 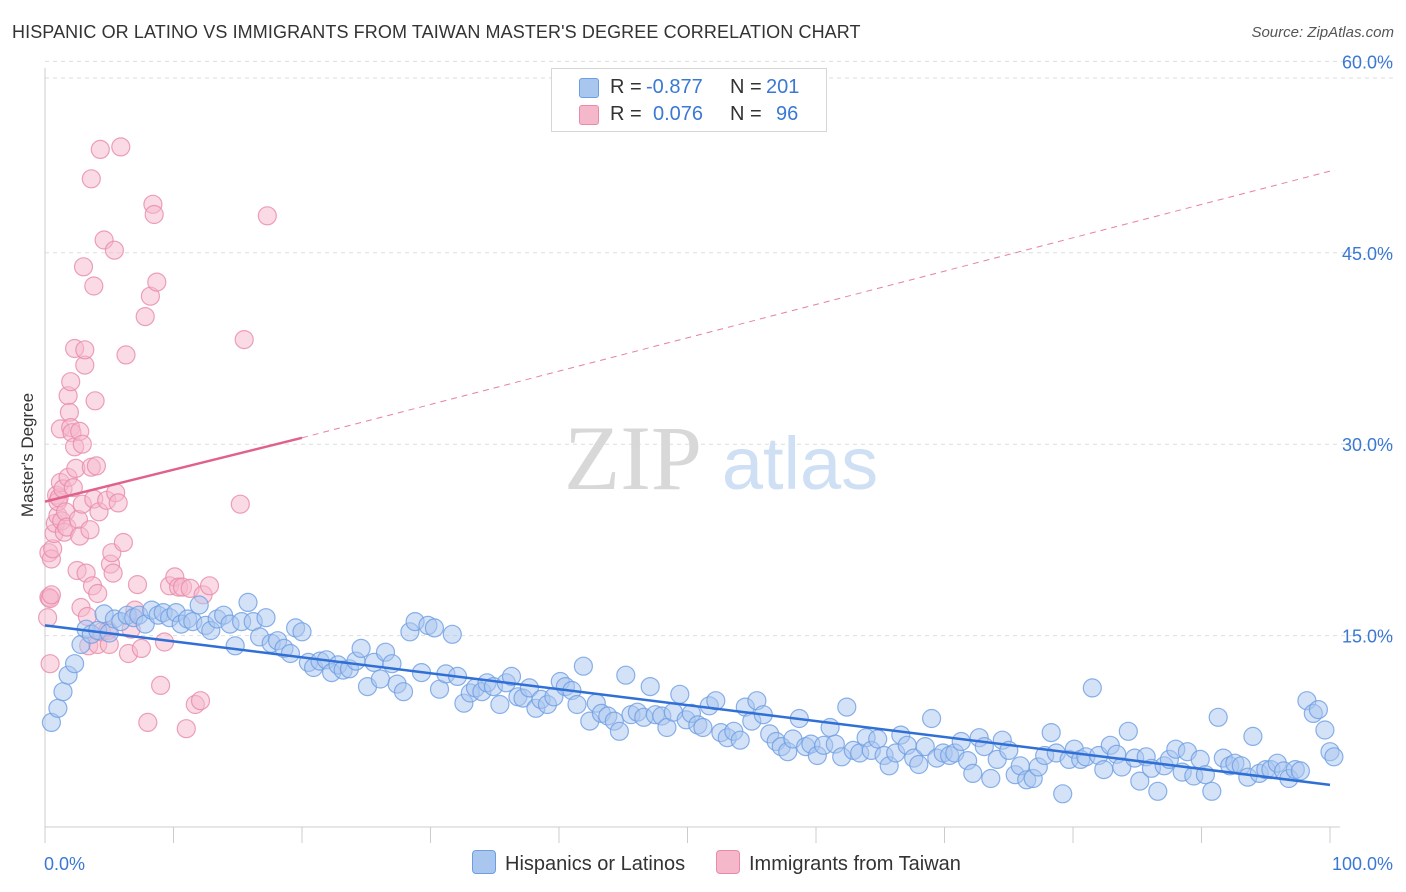 I want to click on bottom-legend-swatch-pink, so click(x=728, y=862).